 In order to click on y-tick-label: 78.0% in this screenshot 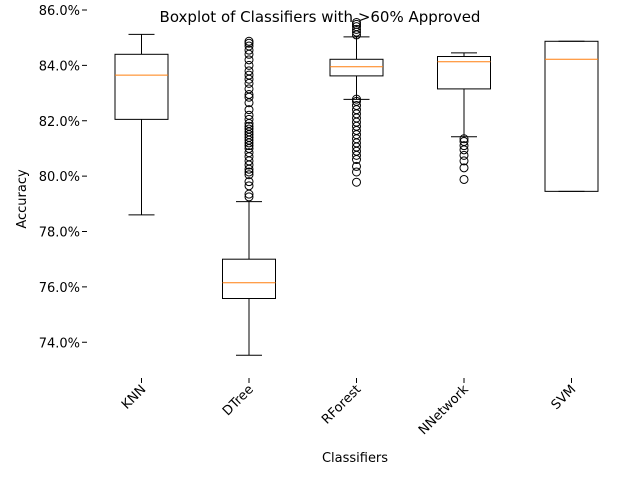, I will do `click(59, 233)`.